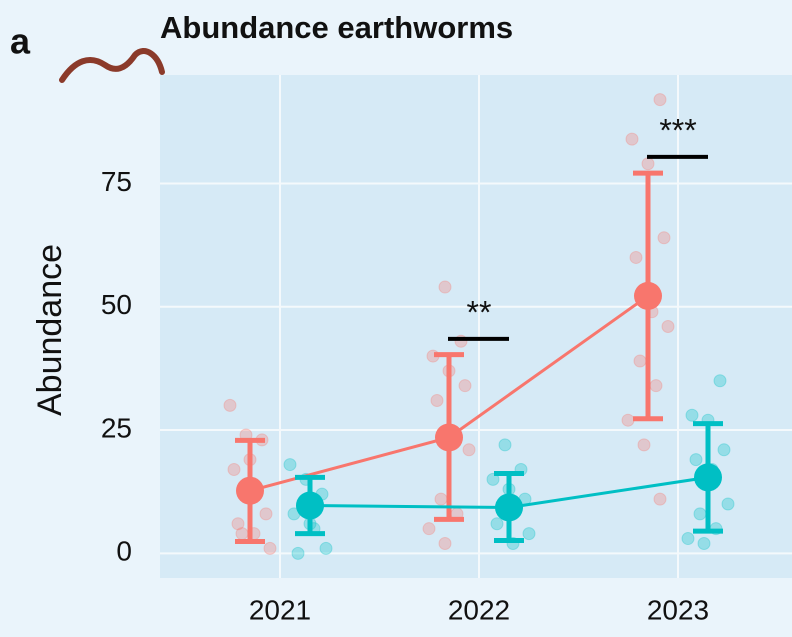 This screenshot has height=637, width=792. I want to click on x-tick-label: 2021, so click(280, 609).